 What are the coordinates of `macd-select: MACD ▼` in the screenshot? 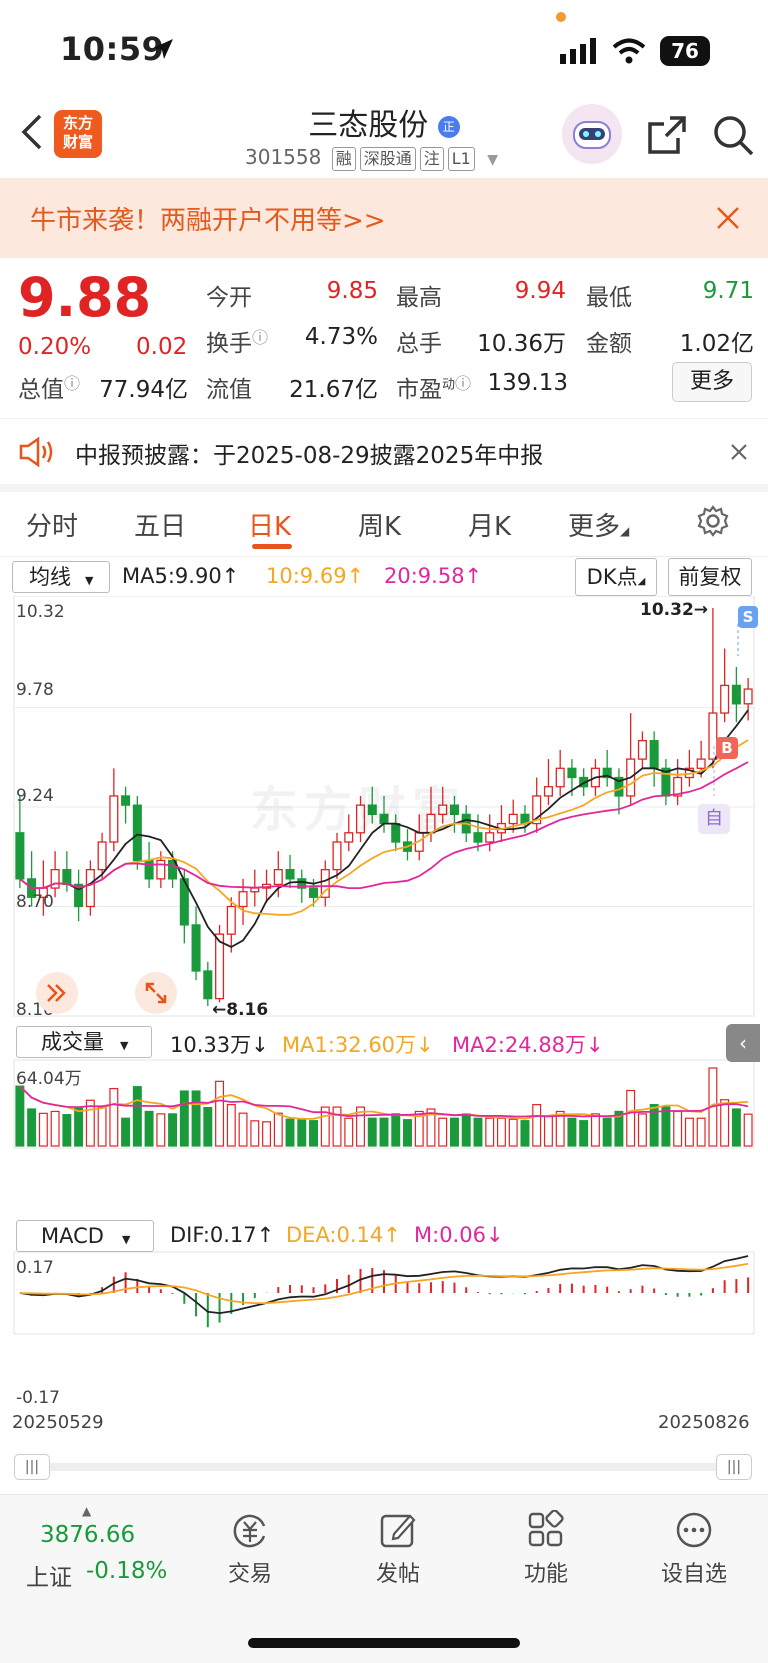 It's located at (85, 1236).